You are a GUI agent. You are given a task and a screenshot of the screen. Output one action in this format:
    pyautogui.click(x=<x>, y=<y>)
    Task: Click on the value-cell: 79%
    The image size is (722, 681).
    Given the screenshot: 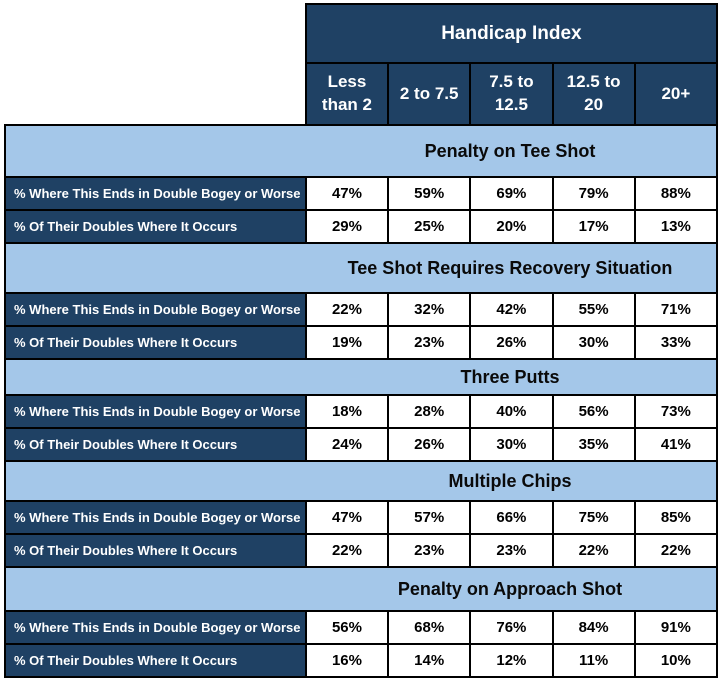 What is the action you would take?
    pyautogui.click(x=593, y=193)
    